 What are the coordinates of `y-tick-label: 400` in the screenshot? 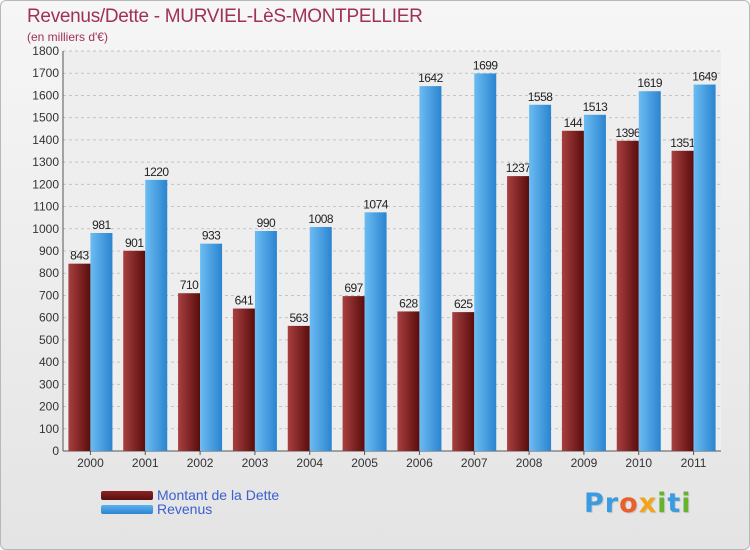 It's located at (49, 362).